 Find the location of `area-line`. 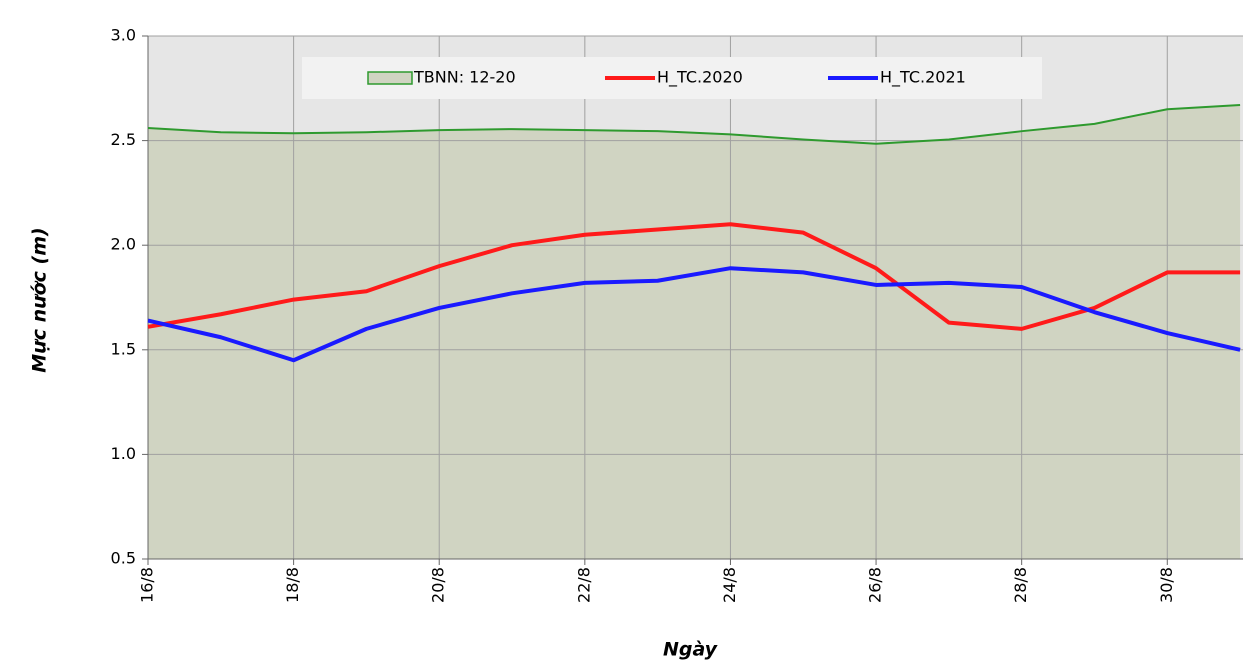

area-line is located at coordinates (694, 124).